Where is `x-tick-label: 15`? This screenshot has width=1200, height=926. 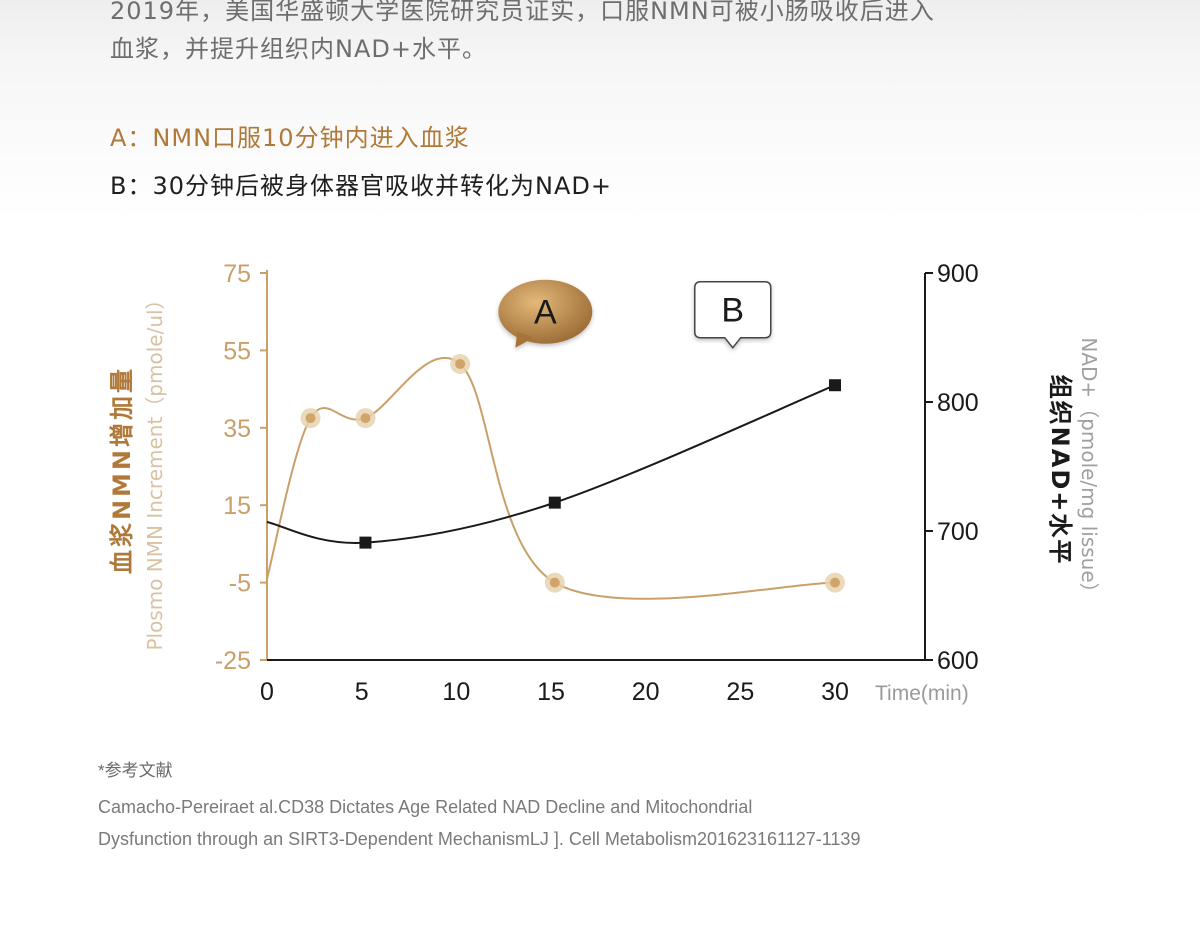 x-tick-label: 15 is located at coordinates (551, 692).